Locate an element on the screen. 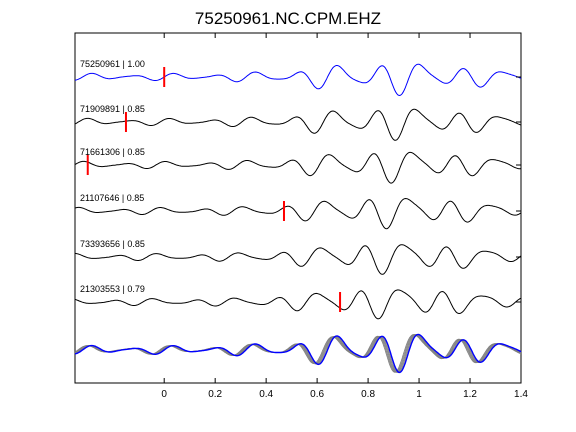  trace-label-71909891: 71909891 | 0.85 is located at coordinates (112, 109).